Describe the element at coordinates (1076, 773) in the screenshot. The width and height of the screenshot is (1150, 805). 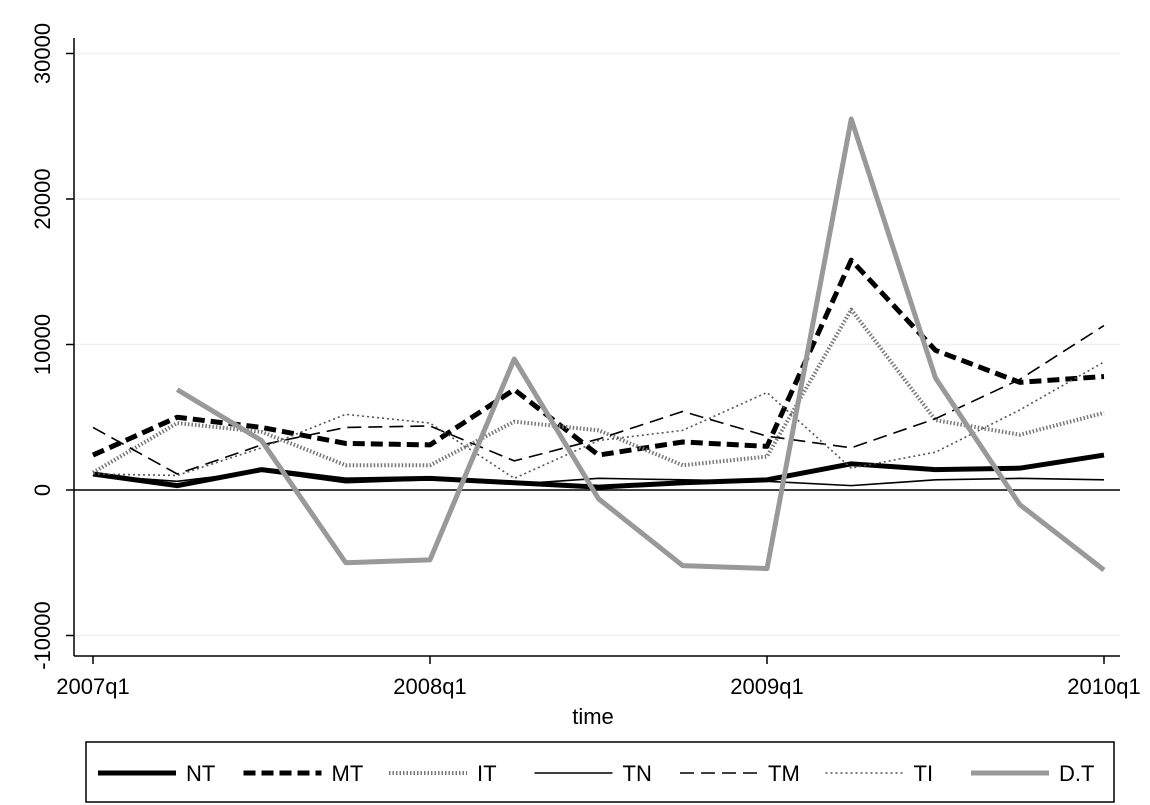
I see `legend-label: D.T` at that location.